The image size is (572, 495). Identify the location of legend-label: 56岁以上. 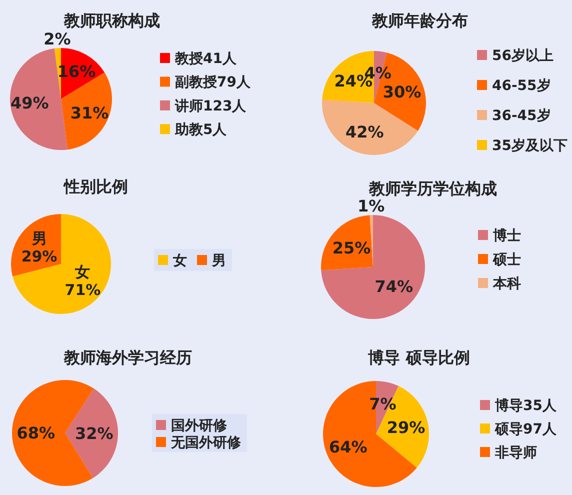
(523, 56).